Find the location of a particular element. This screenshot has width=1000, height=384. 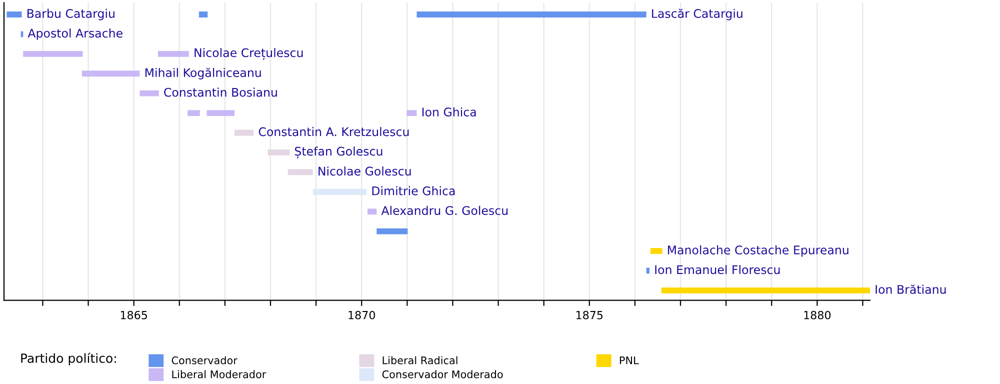

data-label: Alexandru G. Golescu is located at coordinates (444, 211).